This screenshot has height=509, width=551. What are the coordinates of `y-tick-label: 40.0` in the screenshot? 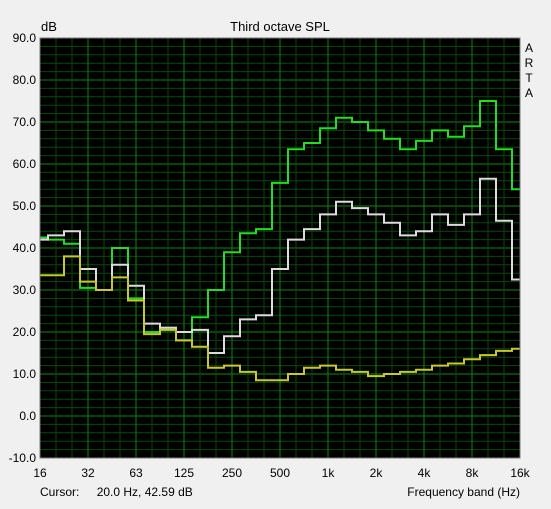 It's located at (25, 248).